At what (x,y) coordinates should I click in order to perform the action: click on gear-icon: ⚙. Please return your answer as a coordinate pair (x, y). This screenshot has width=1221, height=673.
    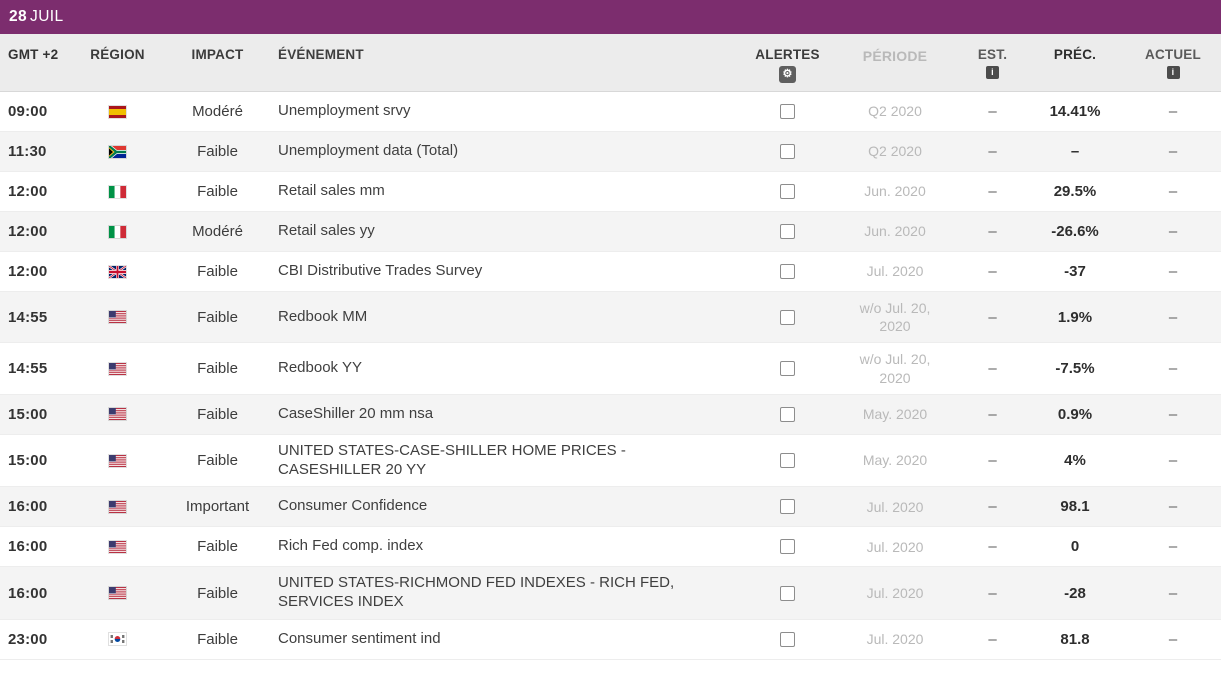
    Looking at the image, I should click on (787, 74).